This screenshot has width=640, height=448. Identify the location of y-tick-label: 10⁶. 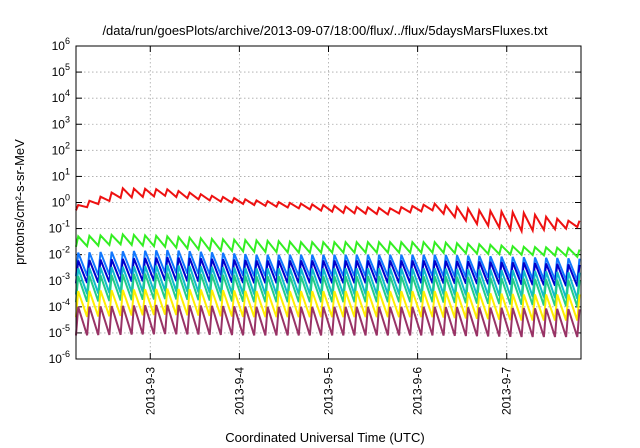
(61, 44).